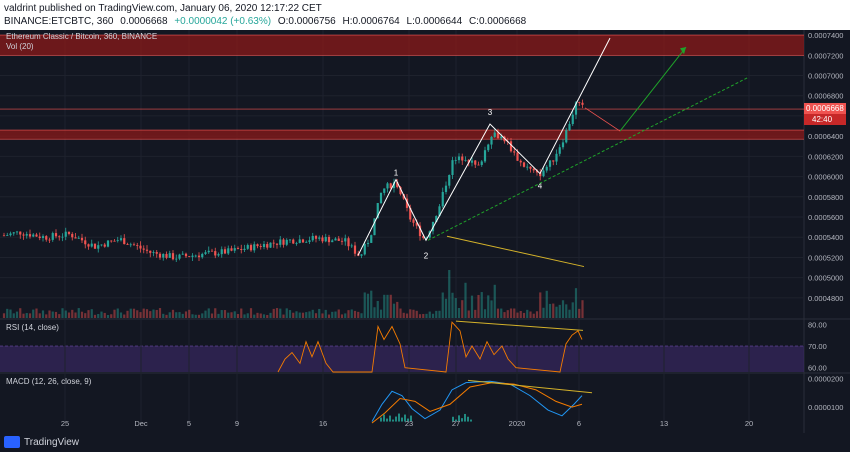  I want to click on ohlc-close: C:0.0006668, so click(497, 21).